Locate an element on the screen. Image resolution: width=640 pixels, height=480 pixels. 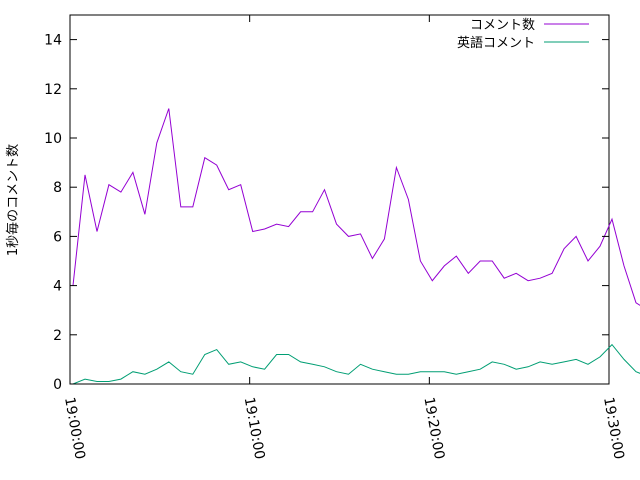
legend-label-2: 英語コメント is located at coordinates (496, 43).